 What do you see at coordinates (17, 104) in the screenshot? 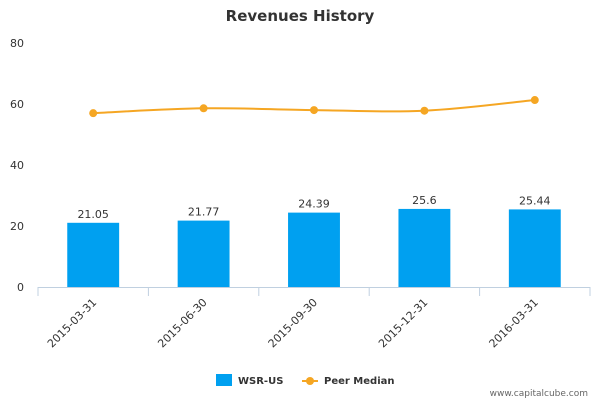
I see `y-tick-label: 60` at bounding box center [17, 104].